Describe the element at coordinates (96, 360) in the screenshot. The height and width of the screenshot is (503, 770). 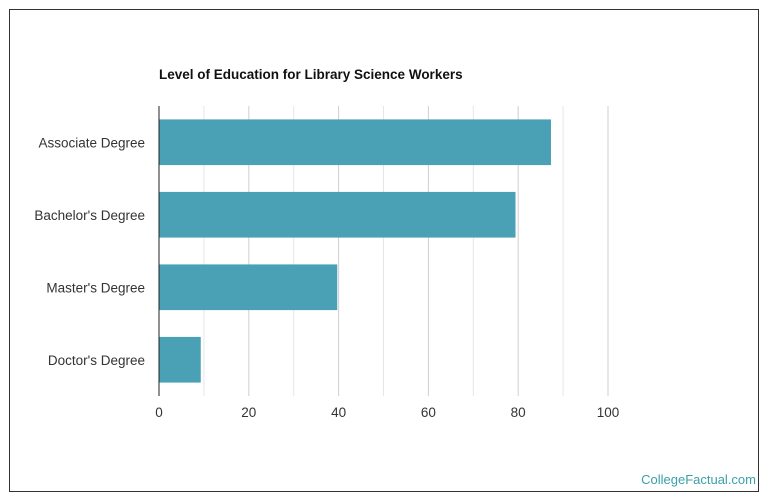
I see `category-label: Doctor's Degree` at that location.